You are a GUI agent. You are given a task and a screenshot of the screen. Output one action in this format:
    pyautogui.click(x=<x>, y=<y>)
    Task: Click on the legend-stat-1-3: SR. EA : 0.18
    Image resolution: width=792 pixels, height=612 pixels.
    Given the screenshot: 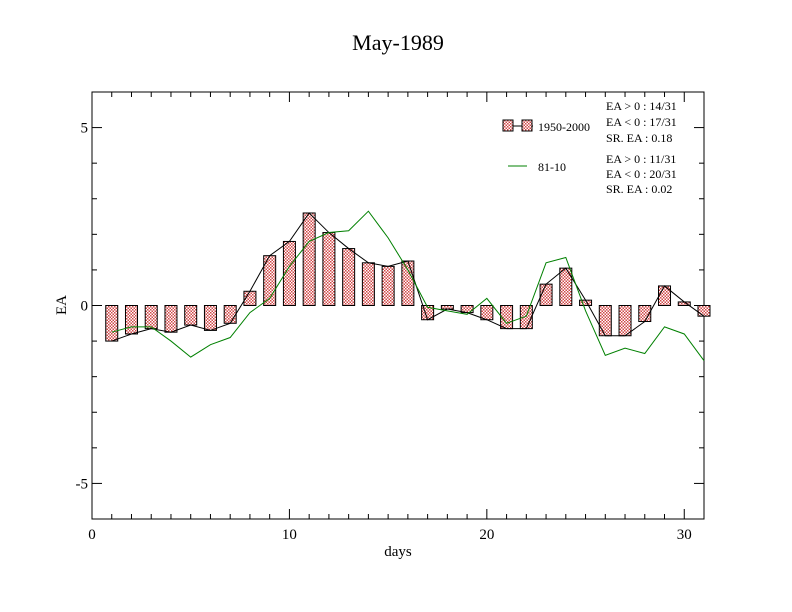 What is the action you would take?
    pyautogui.click(x=639, y=138)
    